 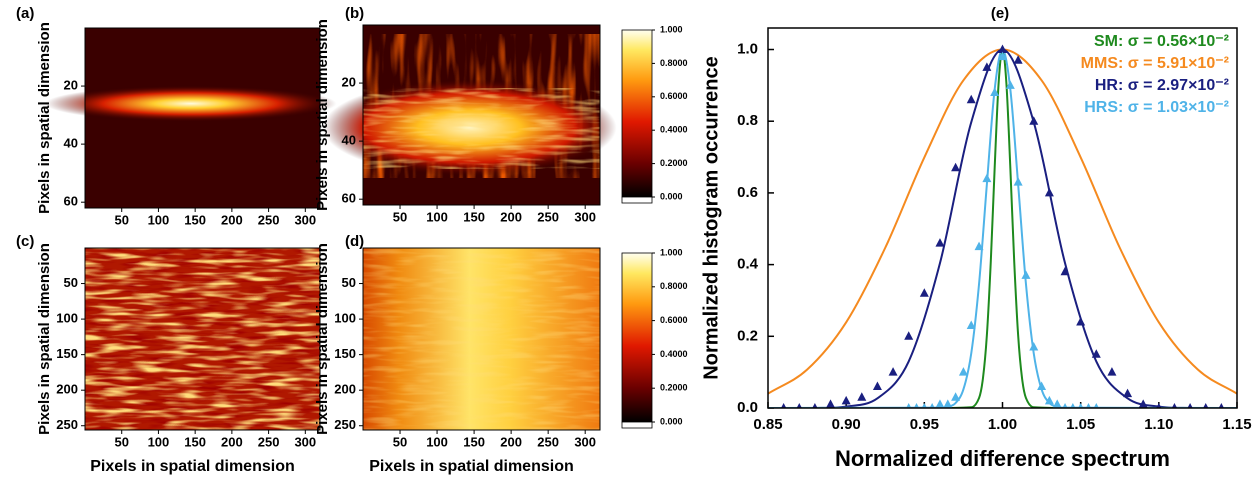 I want to click on panel-label: (b), so click(x=354, y=13).